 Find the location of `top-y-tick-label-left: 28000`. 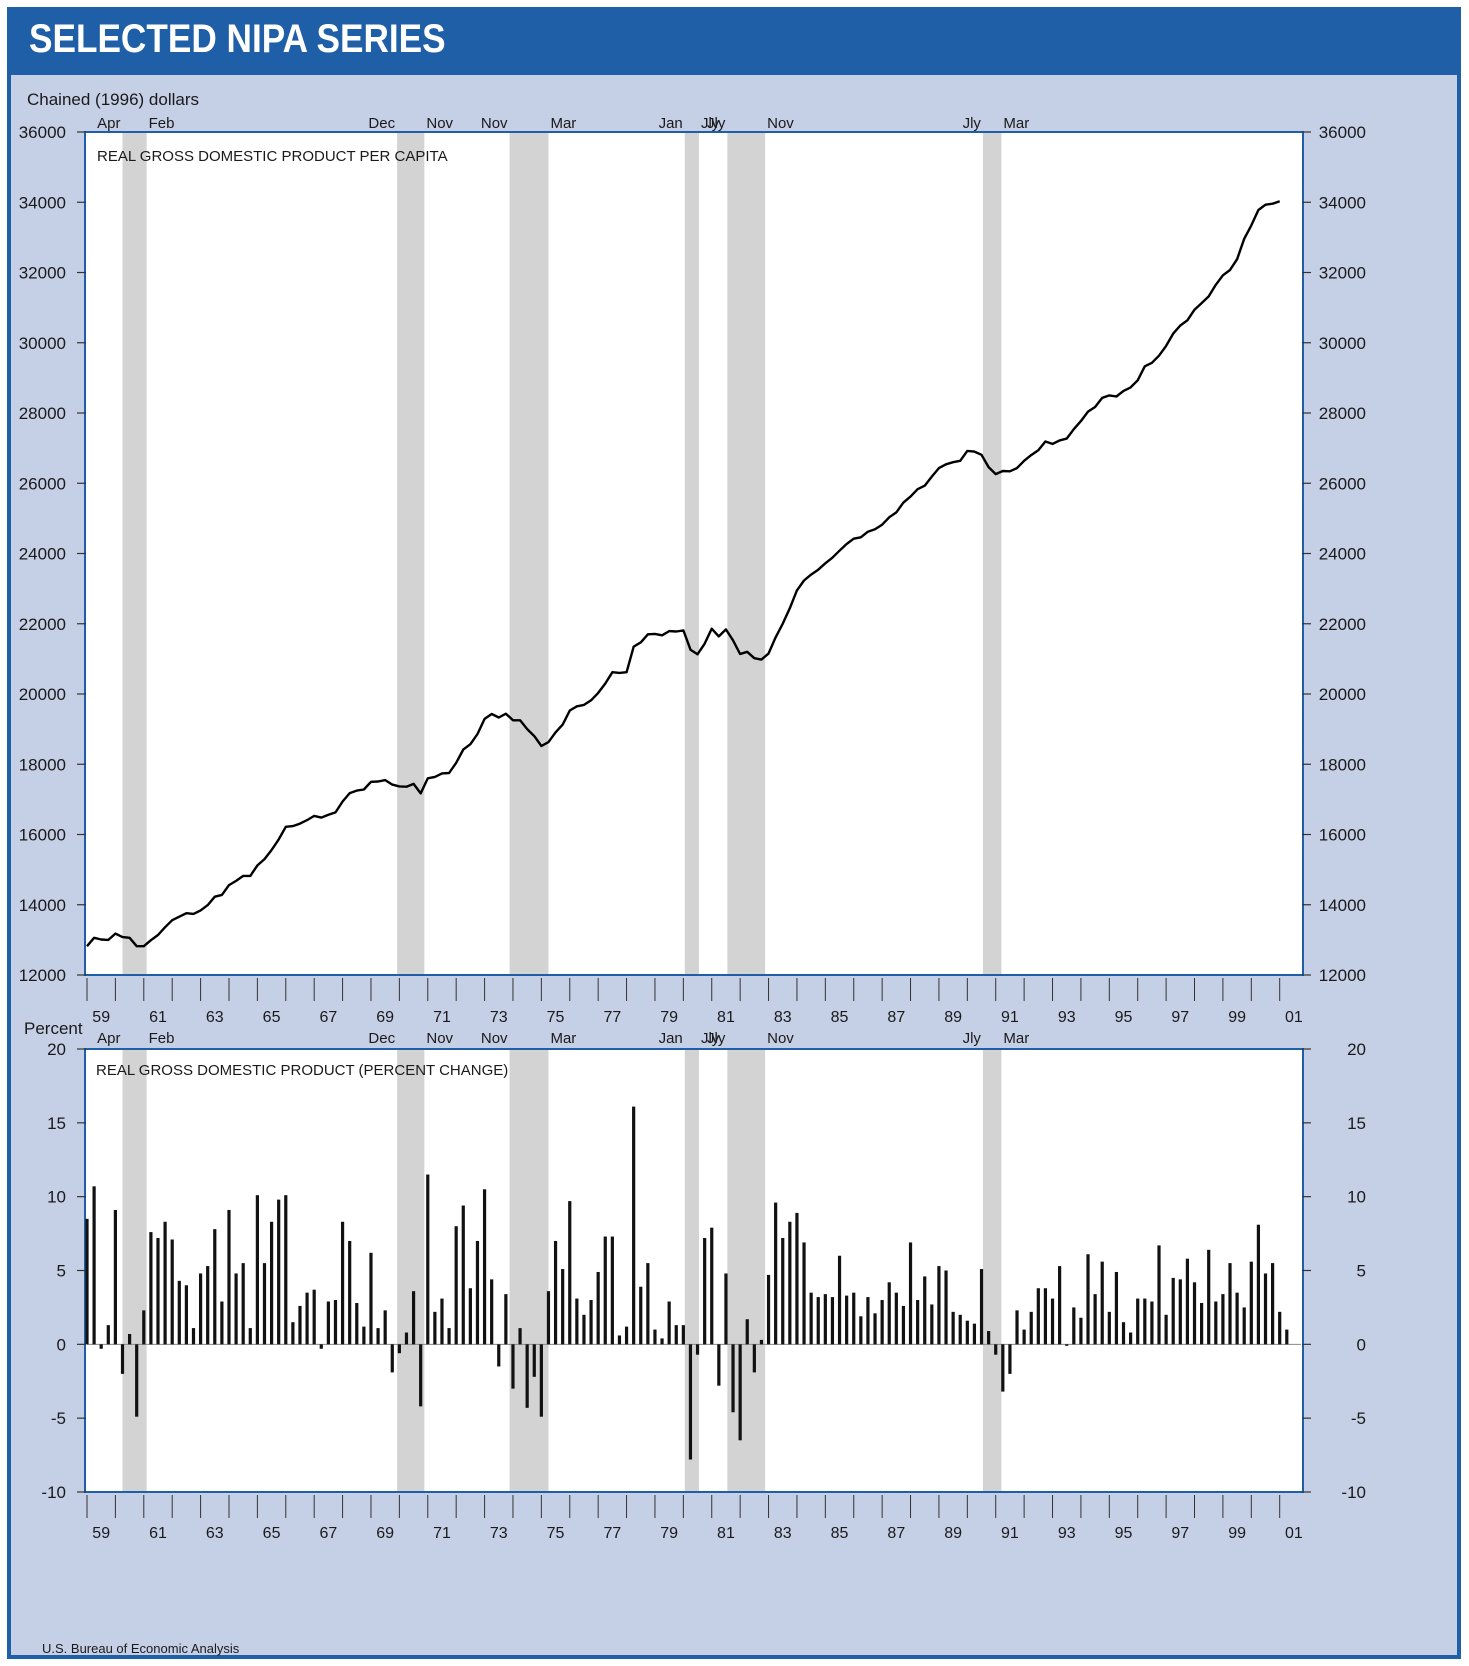

top-y-tick-label-left: 28000 is located at coordinates (42, 413).